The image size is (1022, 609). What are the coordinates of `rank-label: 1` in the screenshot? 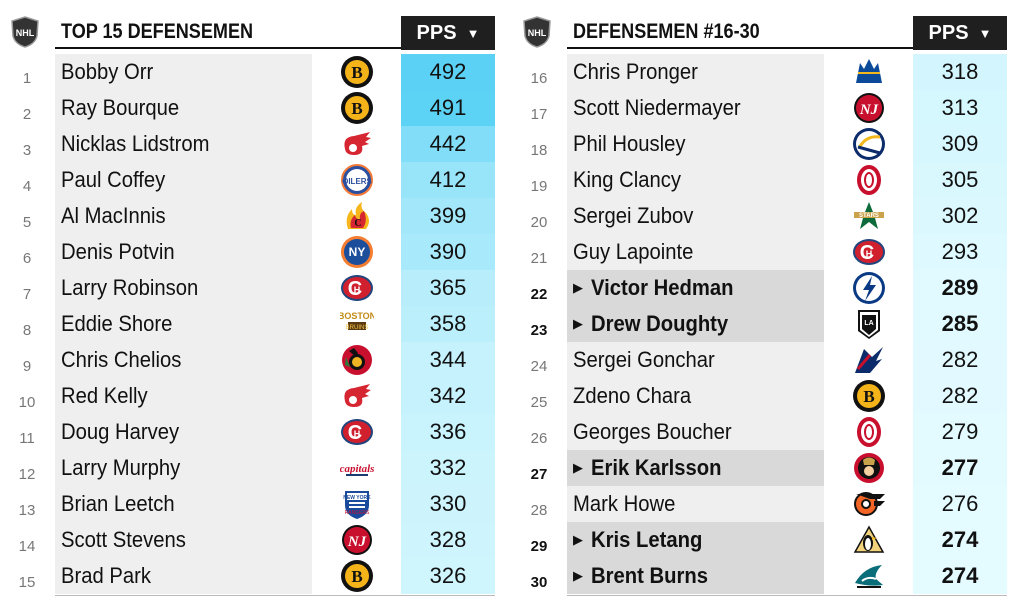 It's located at (27, 78).